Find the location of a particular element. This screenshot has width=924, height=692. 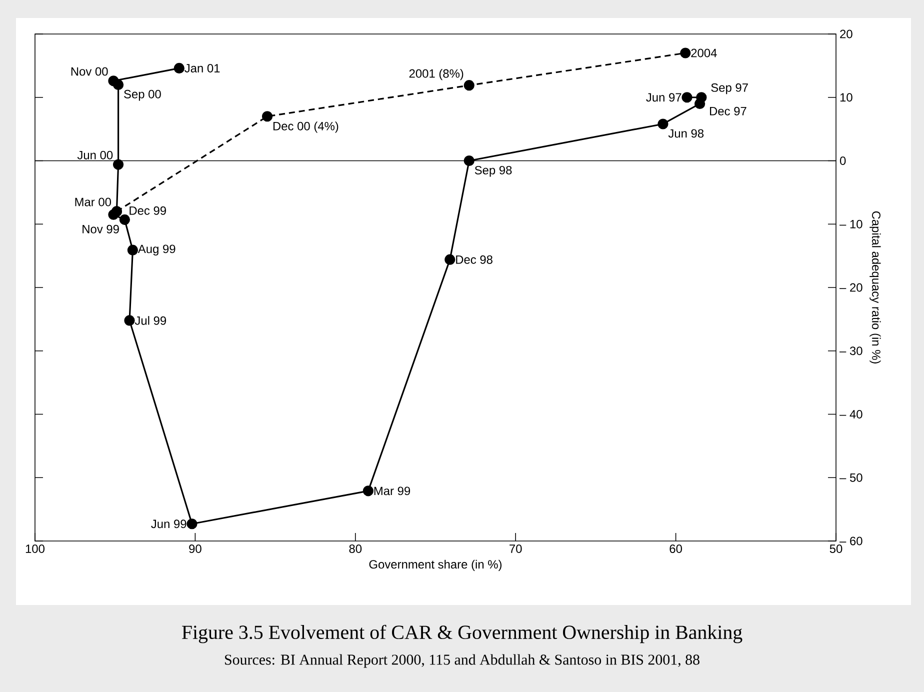

annotation: Jun 97 is located at coordinates (664, 97).